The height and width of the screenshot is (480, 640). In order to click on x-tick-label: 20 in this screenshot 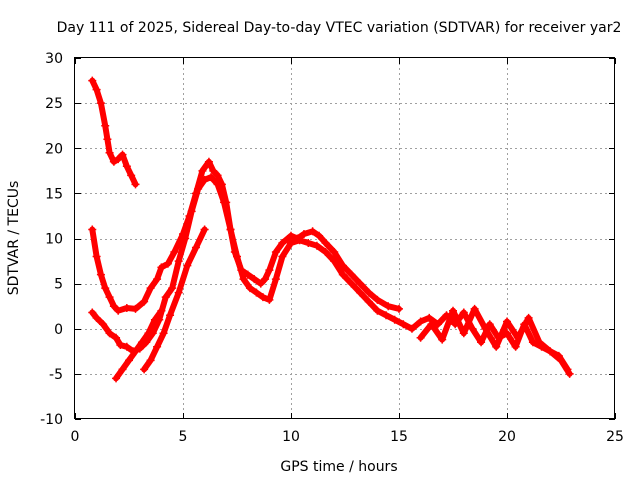, I will do `click(507, 437)`.